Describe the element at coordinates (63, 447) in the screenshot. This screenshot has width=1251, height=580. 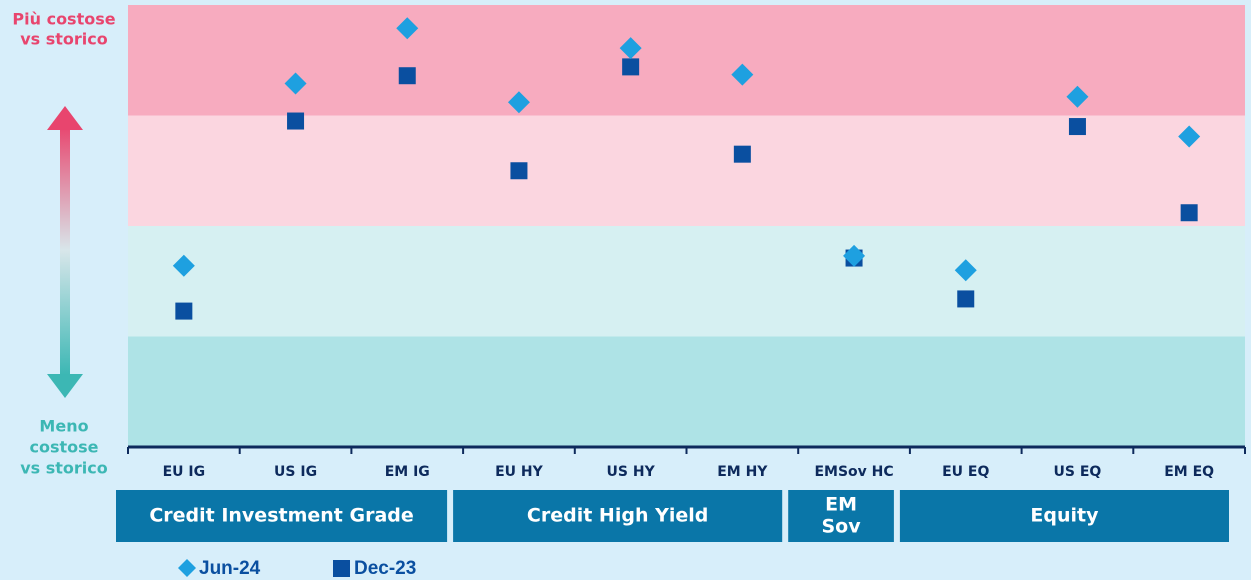
I see `bottom-label: costose` at that location.